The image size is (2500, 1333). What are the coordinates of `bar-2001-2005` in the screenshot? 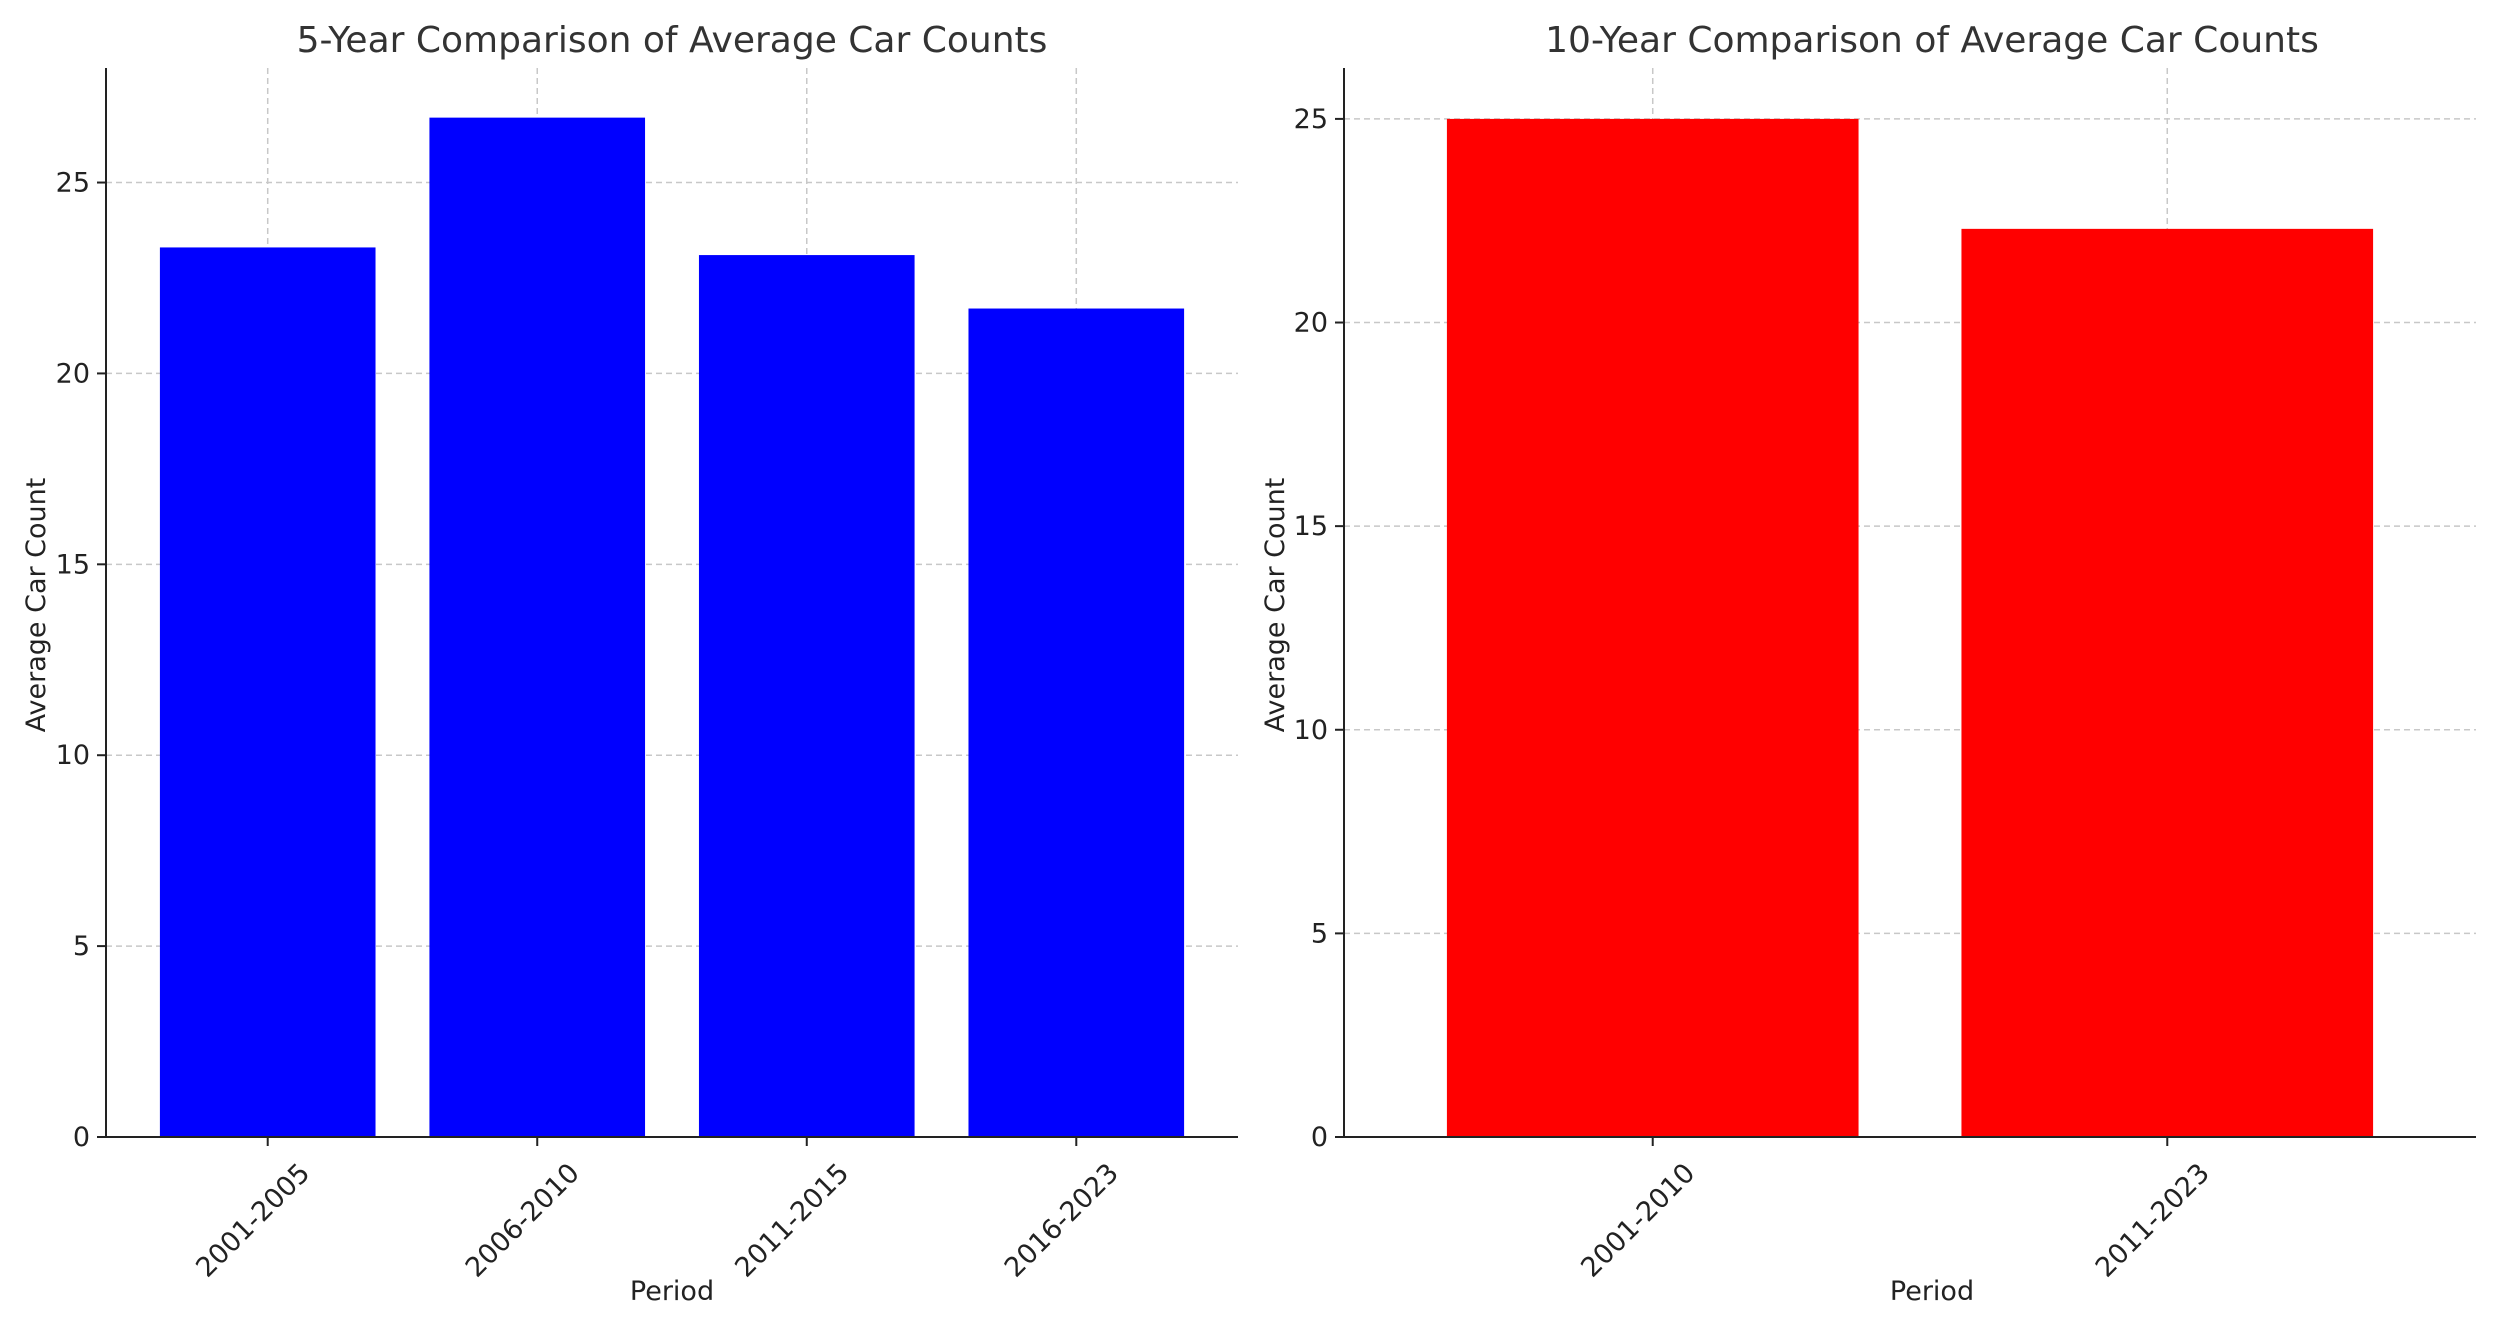 It's located at (267, 692).